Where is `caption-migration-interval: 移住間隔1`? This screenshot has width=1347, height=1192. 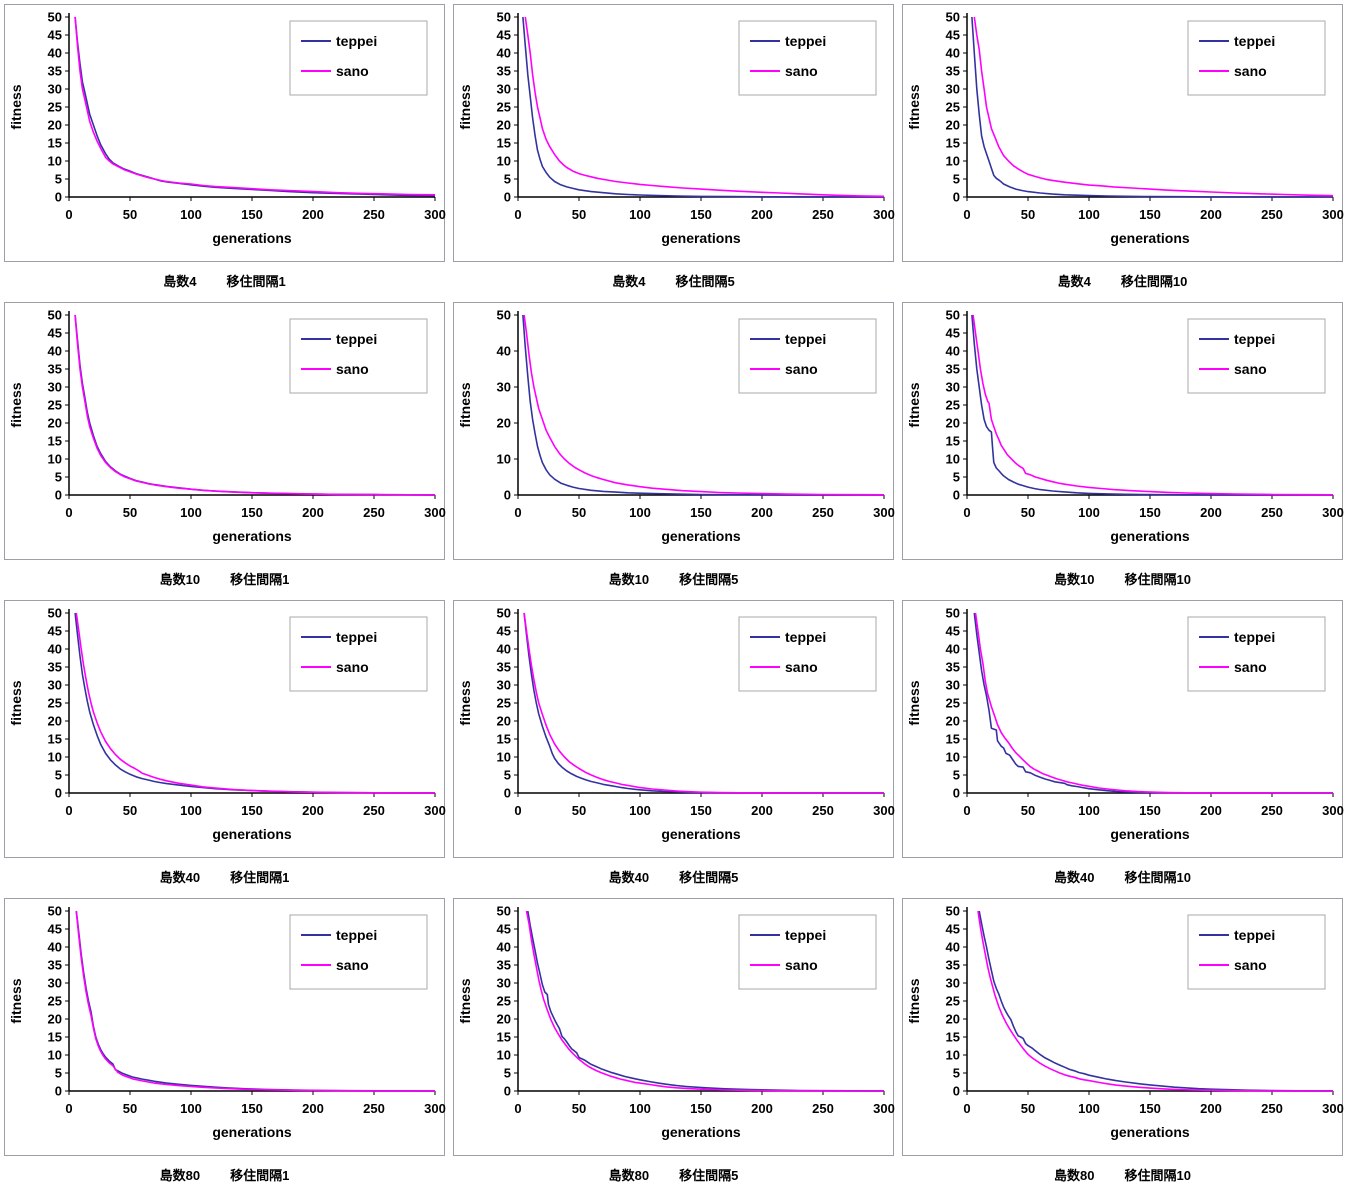 caption-migration-interval: 移住間隔1 is located at coordinates (260, 579).